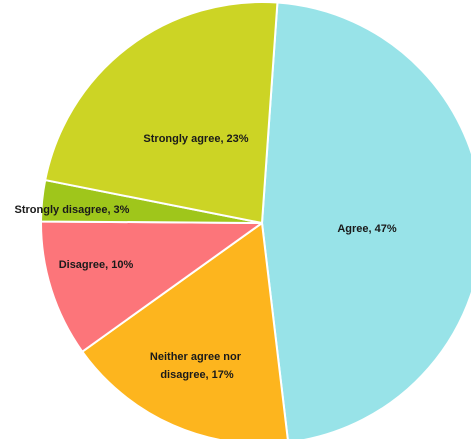 This screenshot has width=471, height=439. I want to click on slice-label-strongly-agree: Strongly agree, 23%, so click(195, 139).